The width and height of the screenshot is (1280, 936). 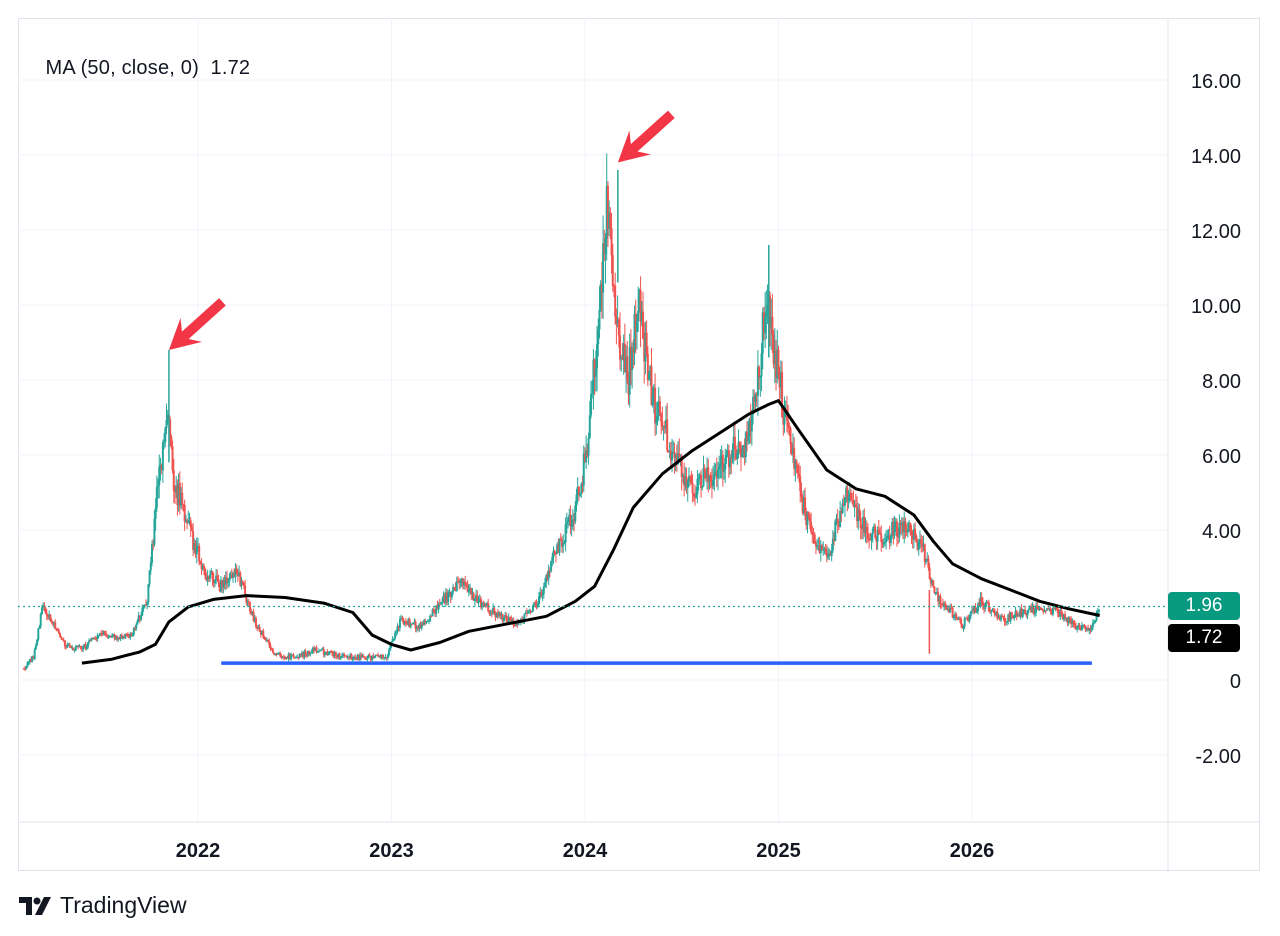 I want to click on y-tick-label: 6.00, so click(x=1221, y=457).